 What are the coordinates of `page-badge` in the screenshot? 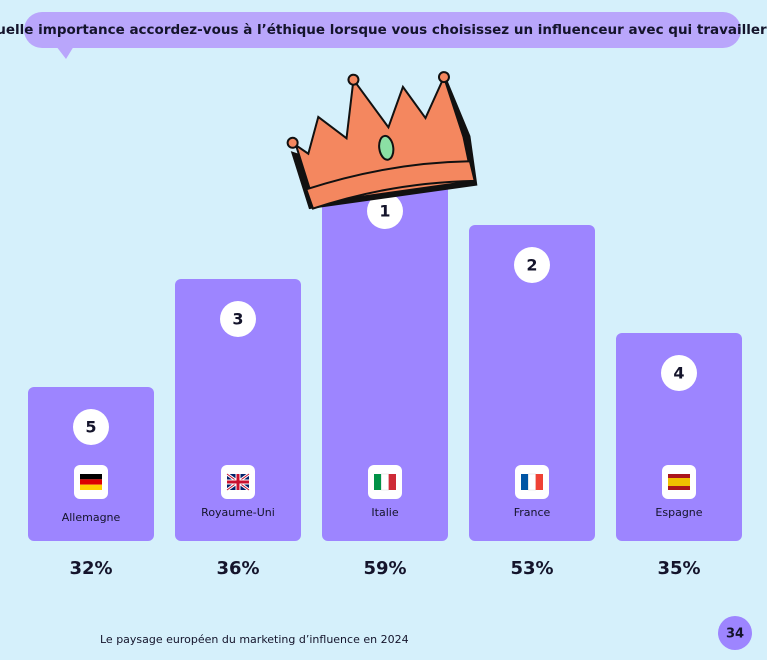 It's located at (735, 633).